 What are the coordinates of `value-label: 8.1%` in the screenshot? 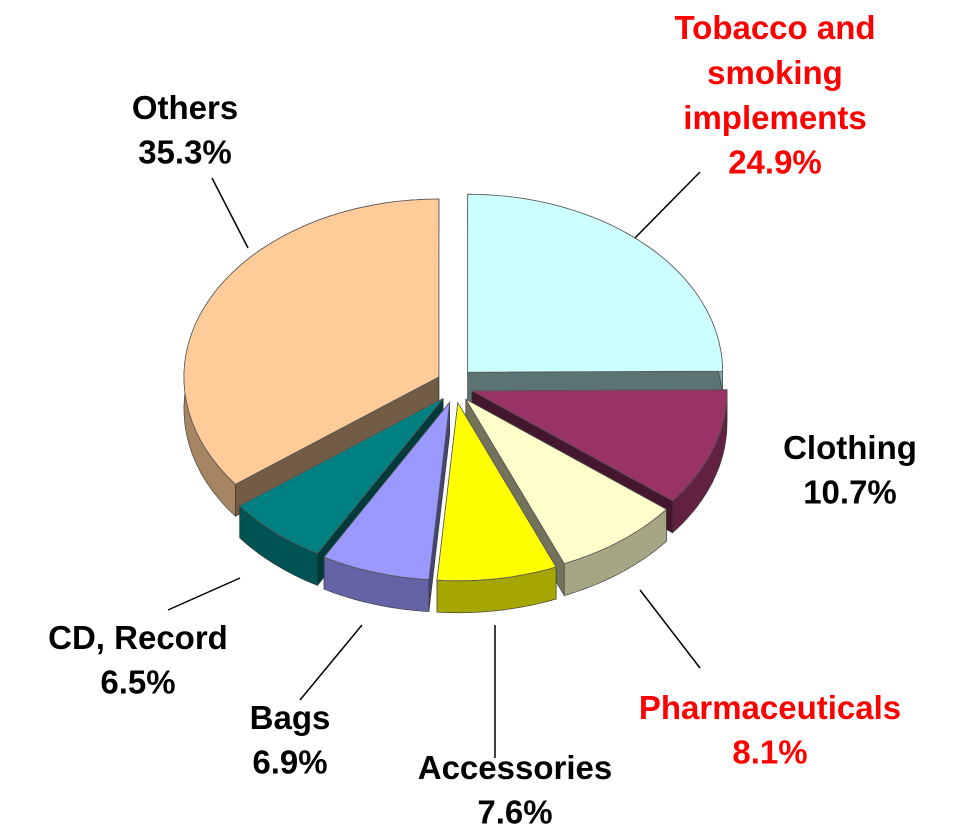 It's located at (769, 752).